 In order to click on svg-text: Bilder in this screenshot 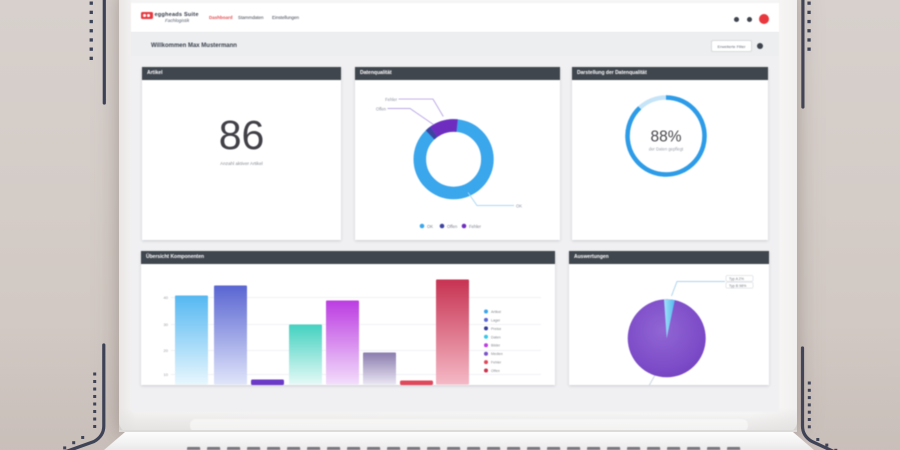, I will do `click(496, 345)`.